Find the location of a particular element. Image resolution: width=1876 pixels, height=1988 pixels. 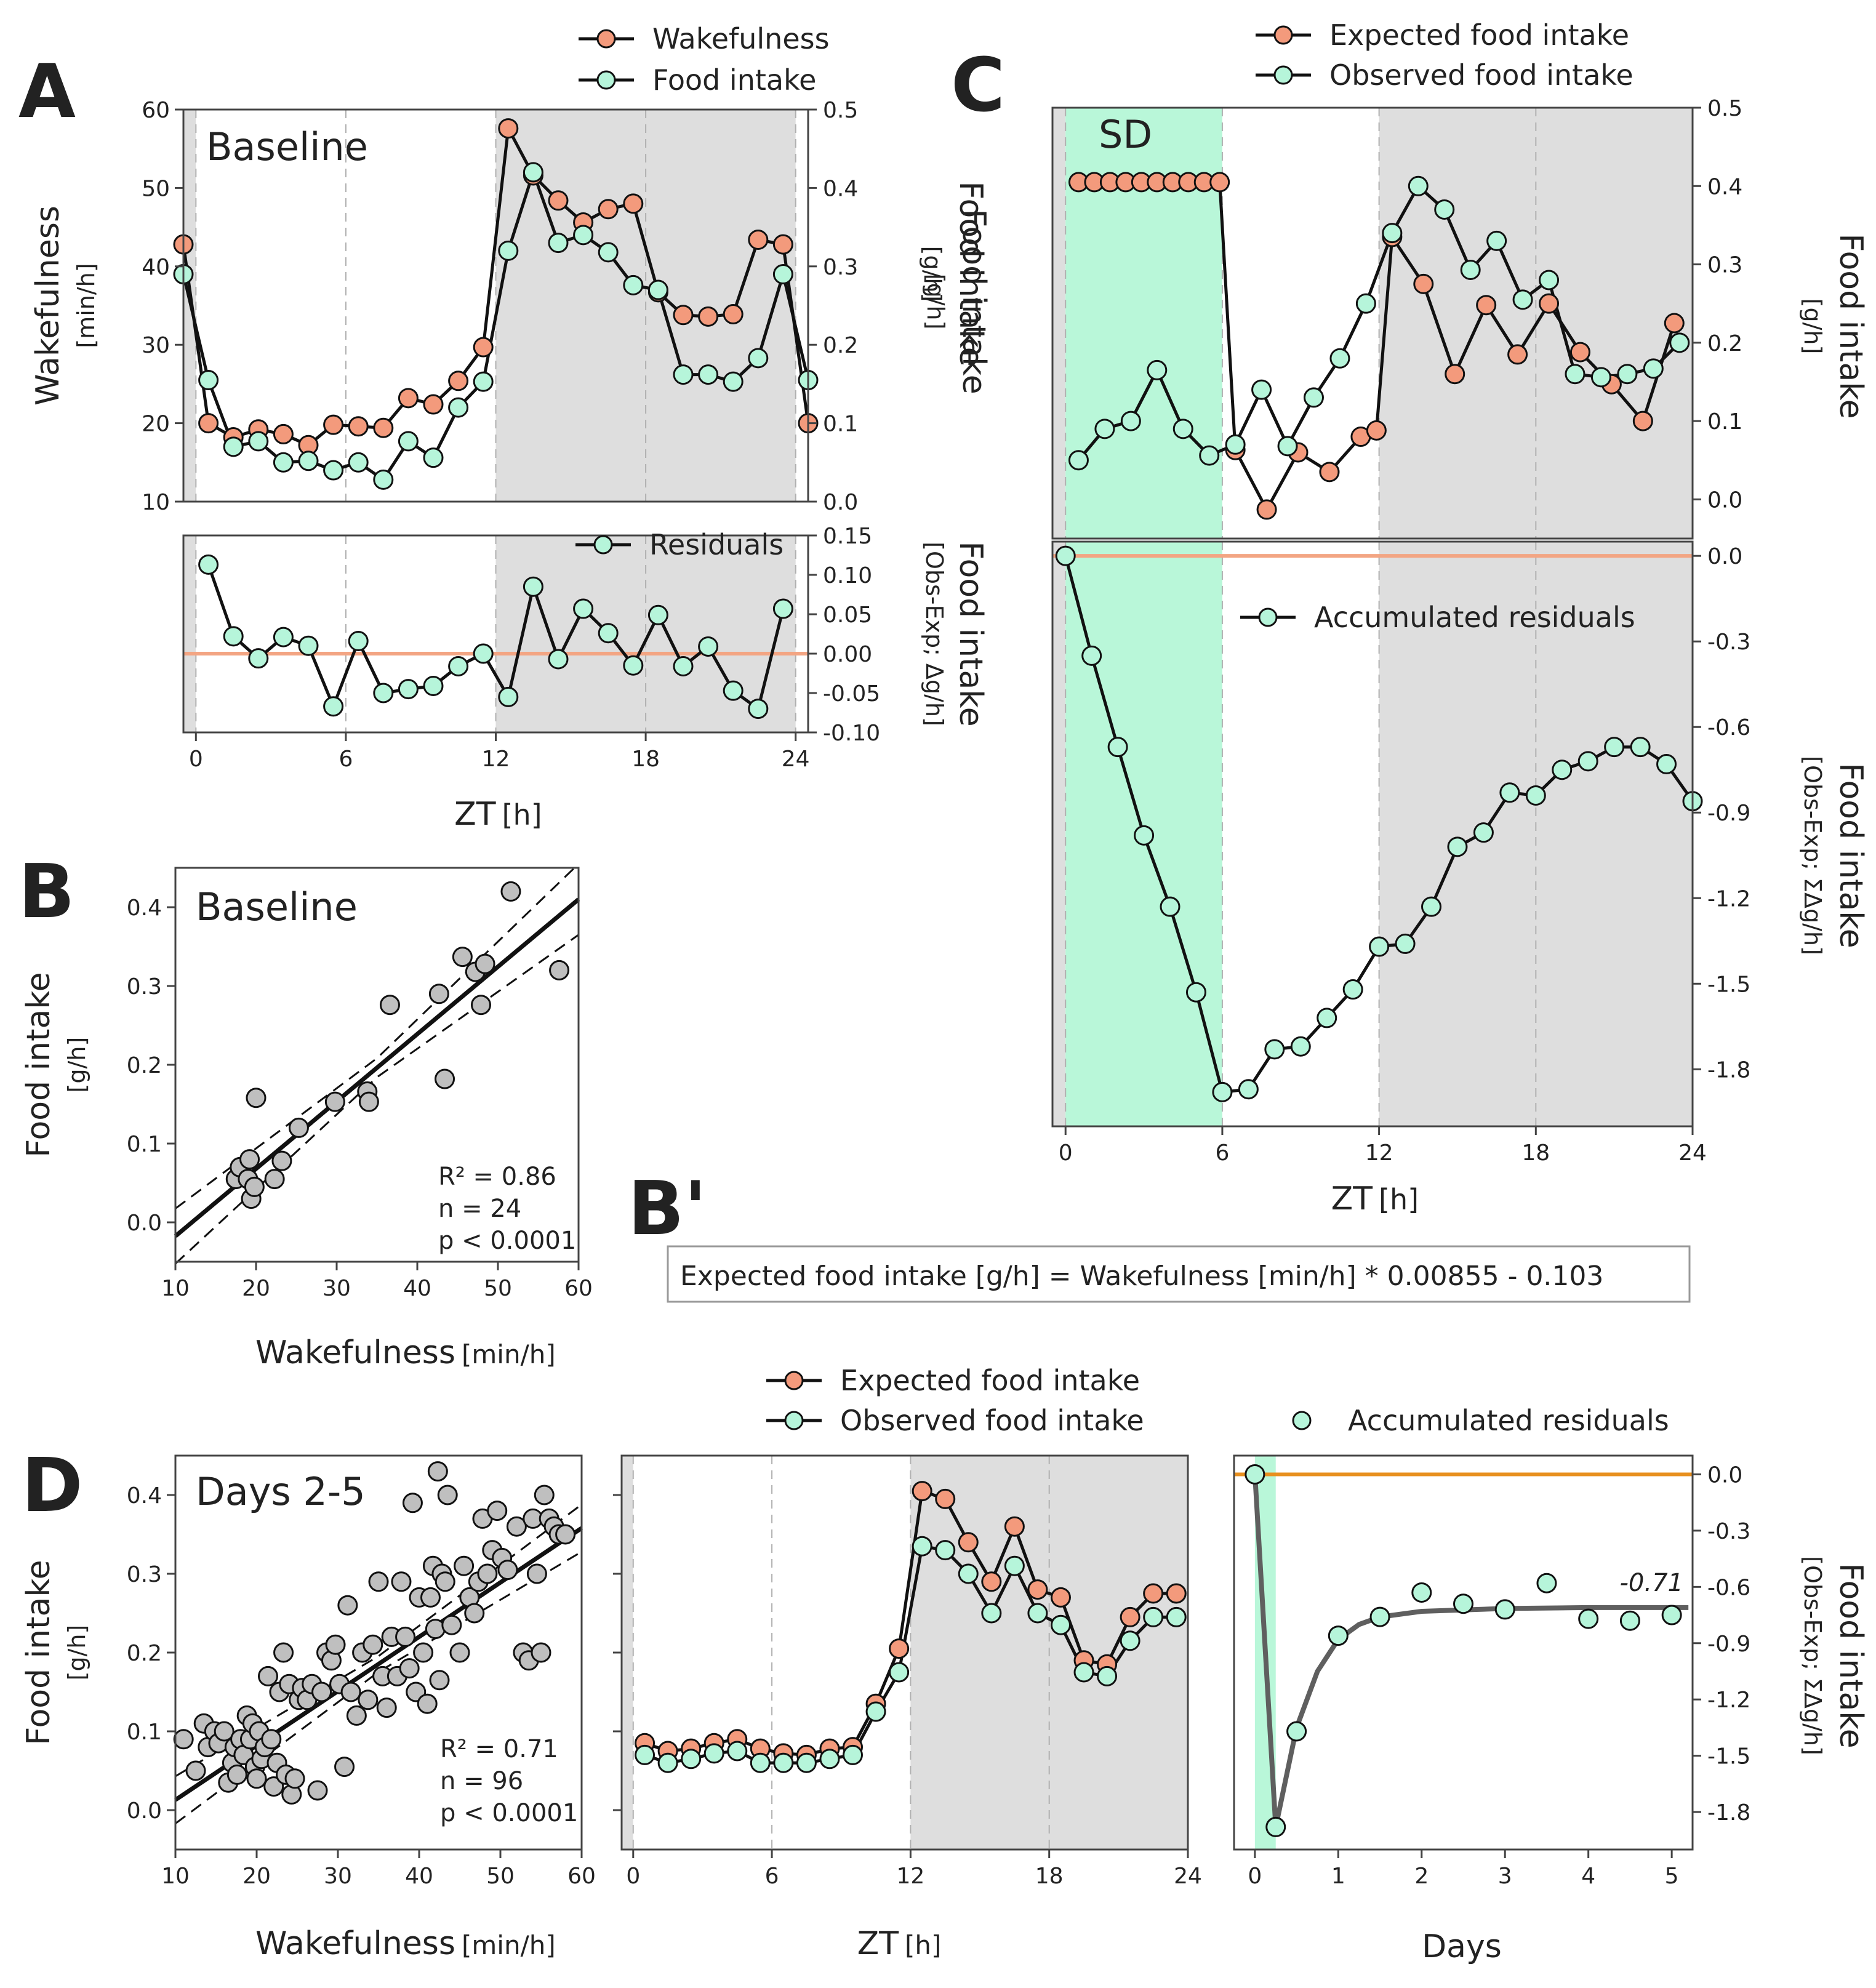

c-dark-band-start is located at coordinates (1059, 323).